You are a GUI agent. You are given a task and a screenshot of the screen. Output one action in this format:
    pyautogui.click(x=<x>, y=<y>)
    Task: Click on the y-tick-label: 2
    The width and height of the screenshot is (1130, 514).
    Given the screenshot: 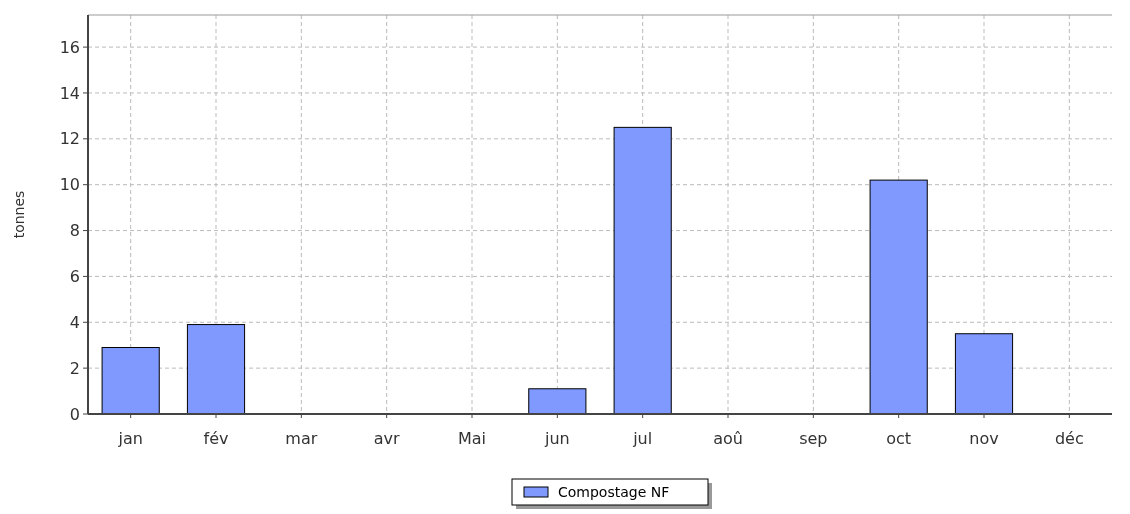 What is the action you would take?
    pyautogui.click(x=74, y=368)
    